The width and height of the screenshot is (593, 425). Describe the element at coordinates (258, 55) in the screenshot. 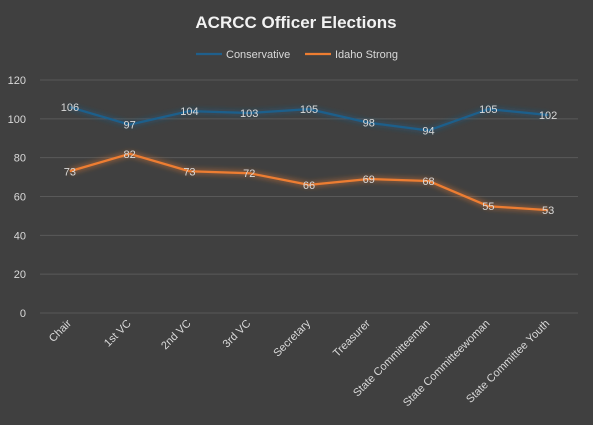

I see `legend-label: Conservative` at that location.